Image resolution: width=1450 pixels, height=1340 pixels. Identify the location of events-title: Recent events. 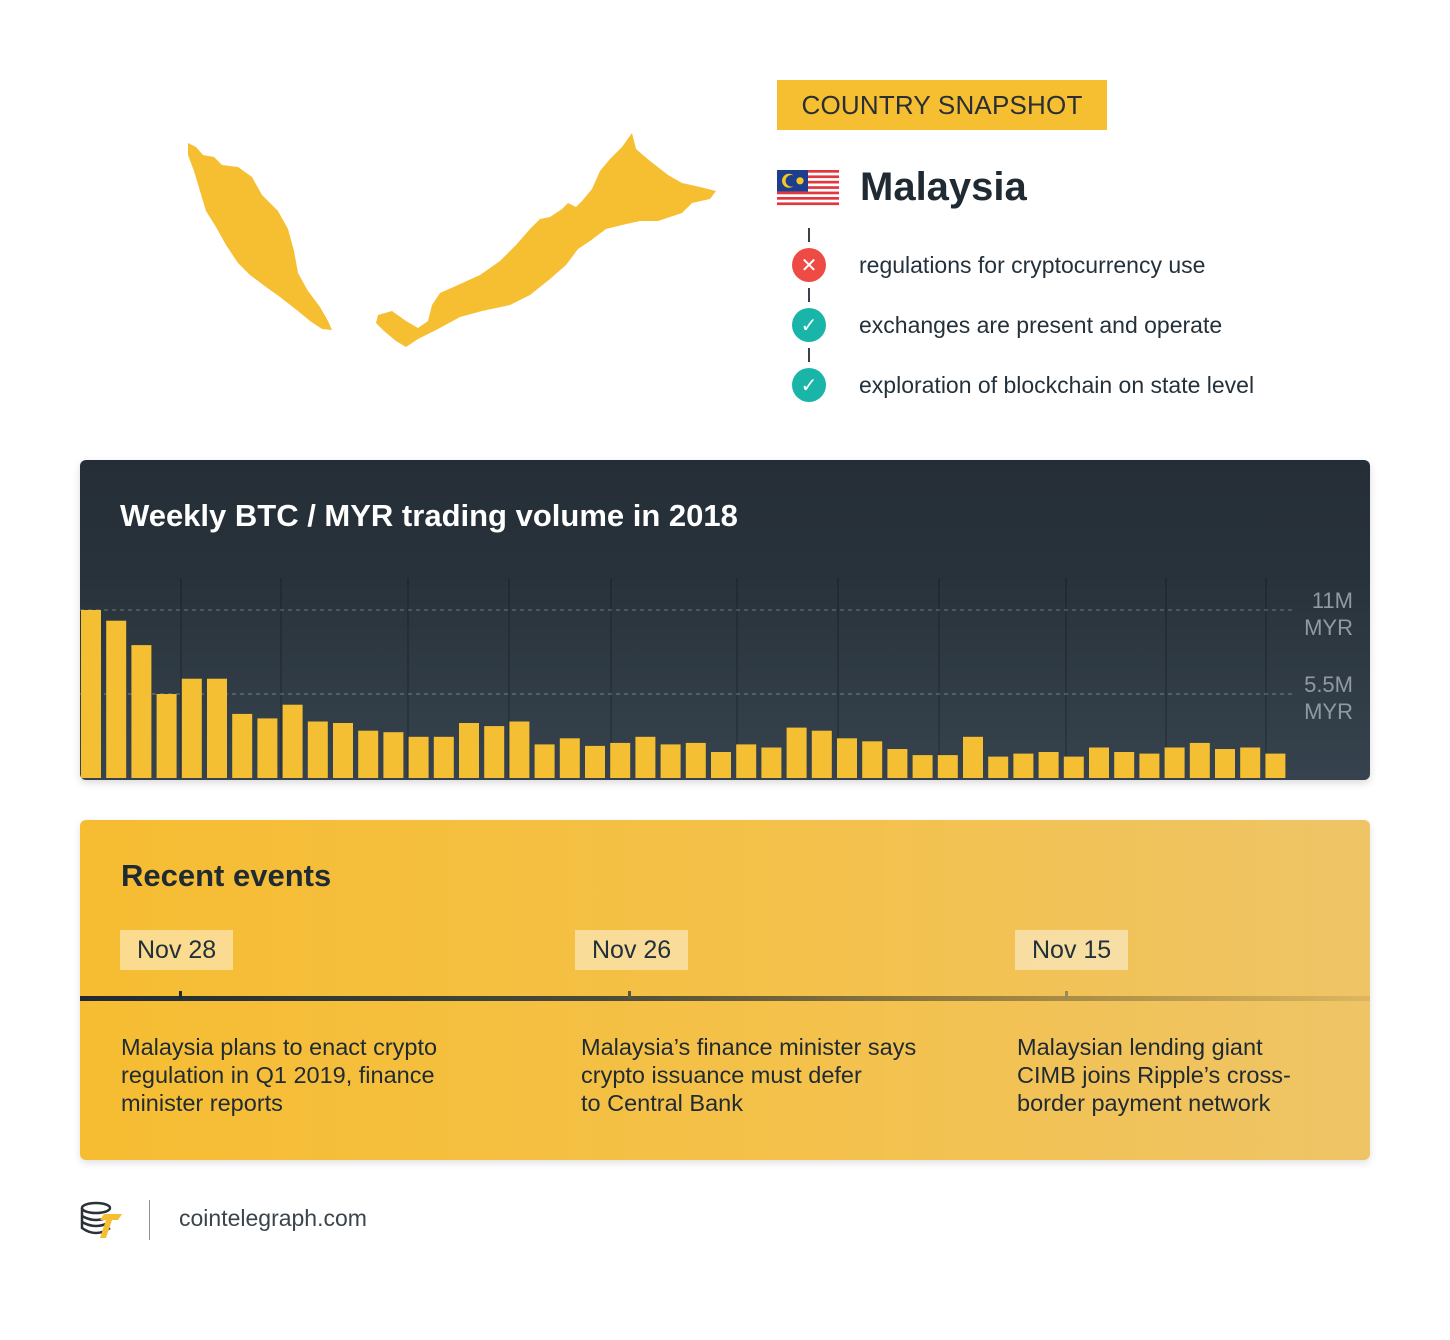
(226, 875).